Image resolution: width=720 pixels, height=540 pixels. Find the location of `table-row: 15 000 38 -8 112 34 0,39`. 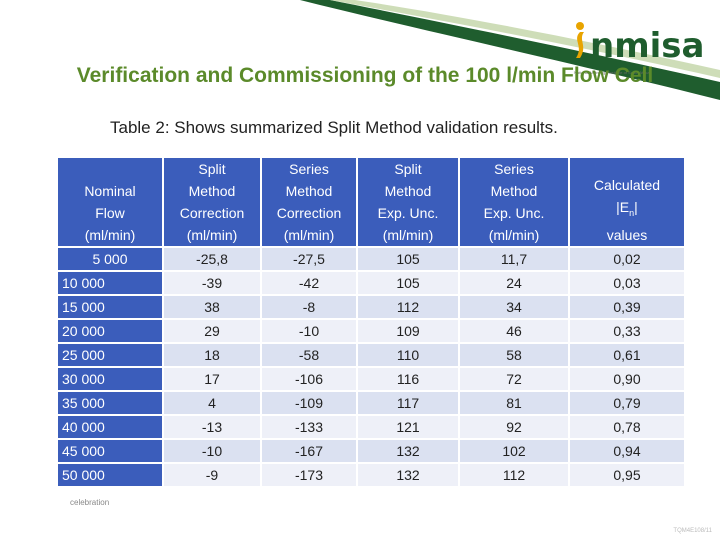

table-row: 15 000 38 -8 112 34 0,39 is located at coordinates (371, 307).